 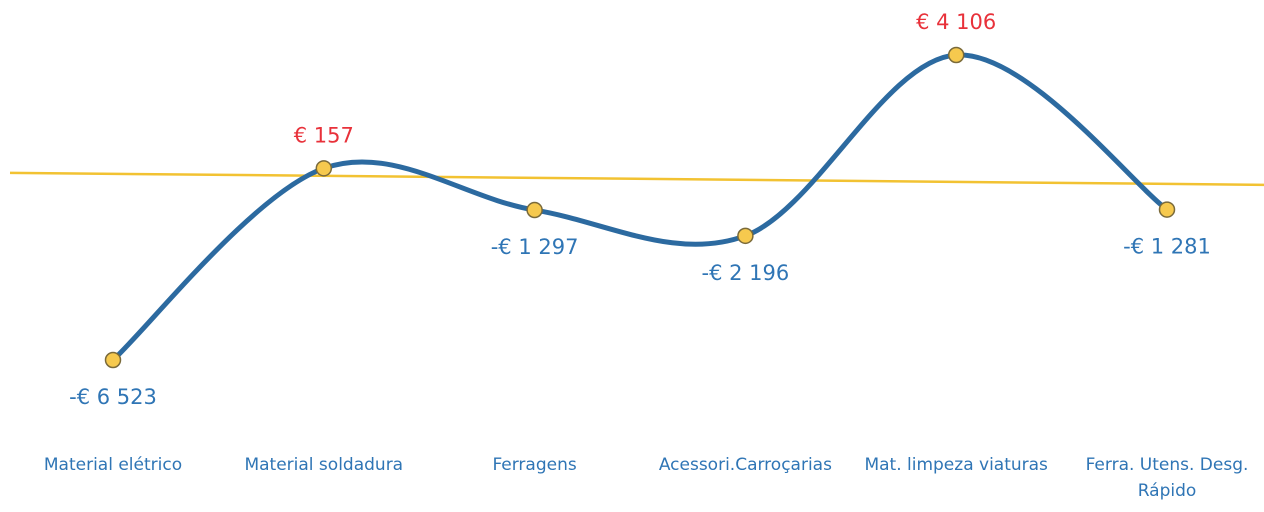 I want to click on x-tick-label: Ferra. Utens. Desg. Rápido, so click(x=1167, y=478).